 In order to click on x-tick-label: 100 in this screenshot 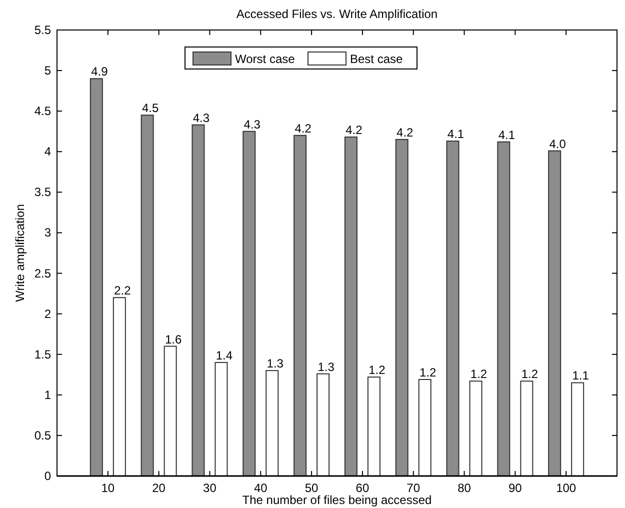, I will do `click(566, 488)`.